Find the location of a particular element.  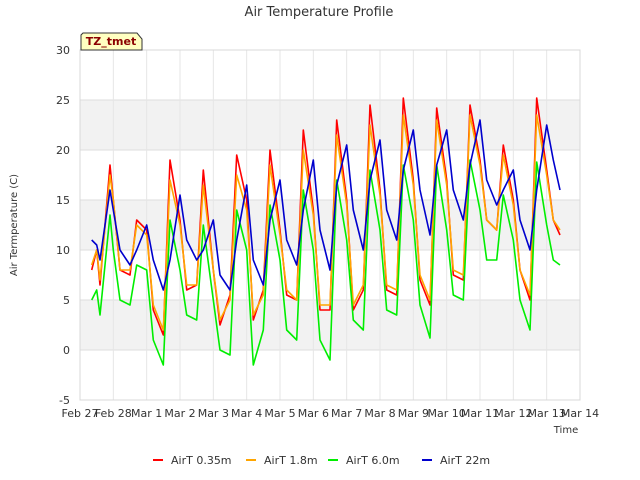

x-tick-label: Mar 9 is located at coordinates (413, 413).